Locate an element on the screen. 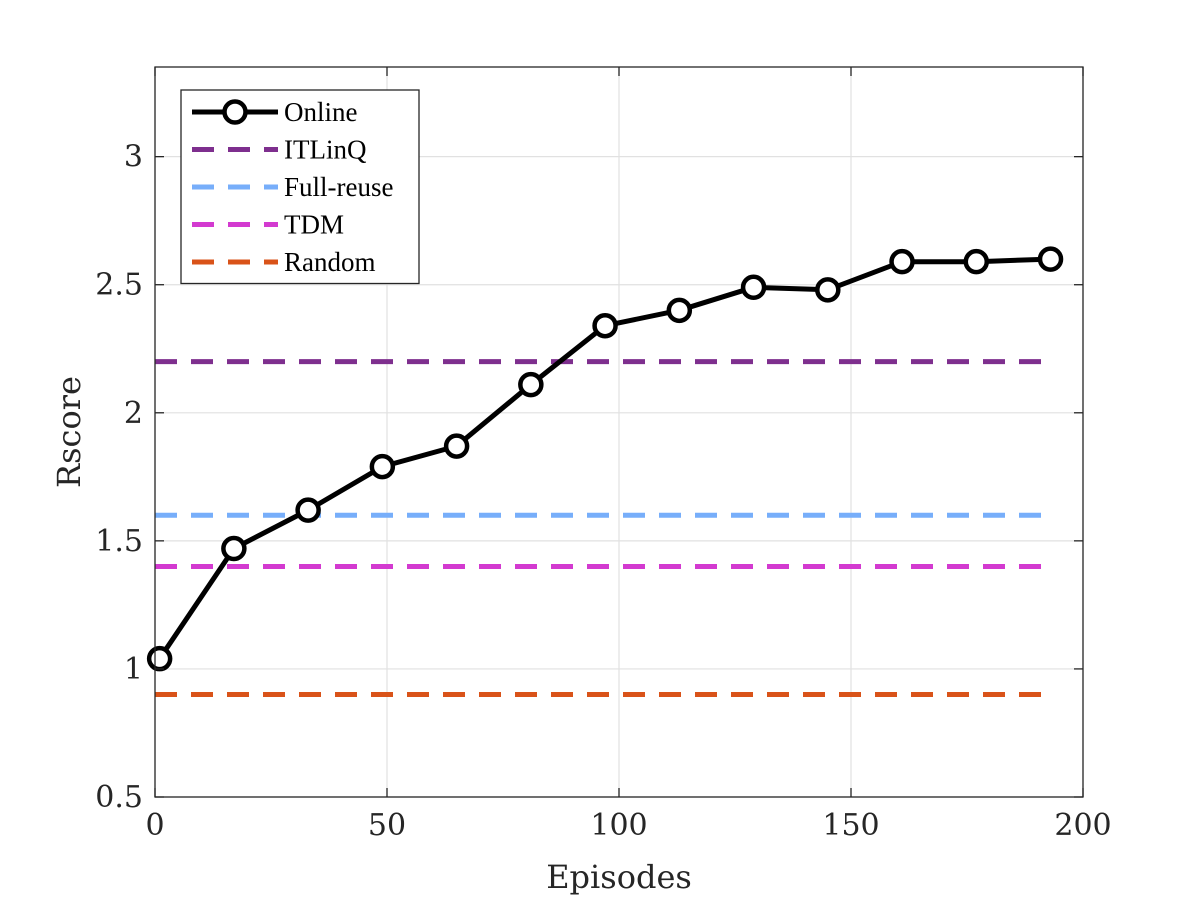  y-tick-label: 1.5 is located at coordinates (119, 541).